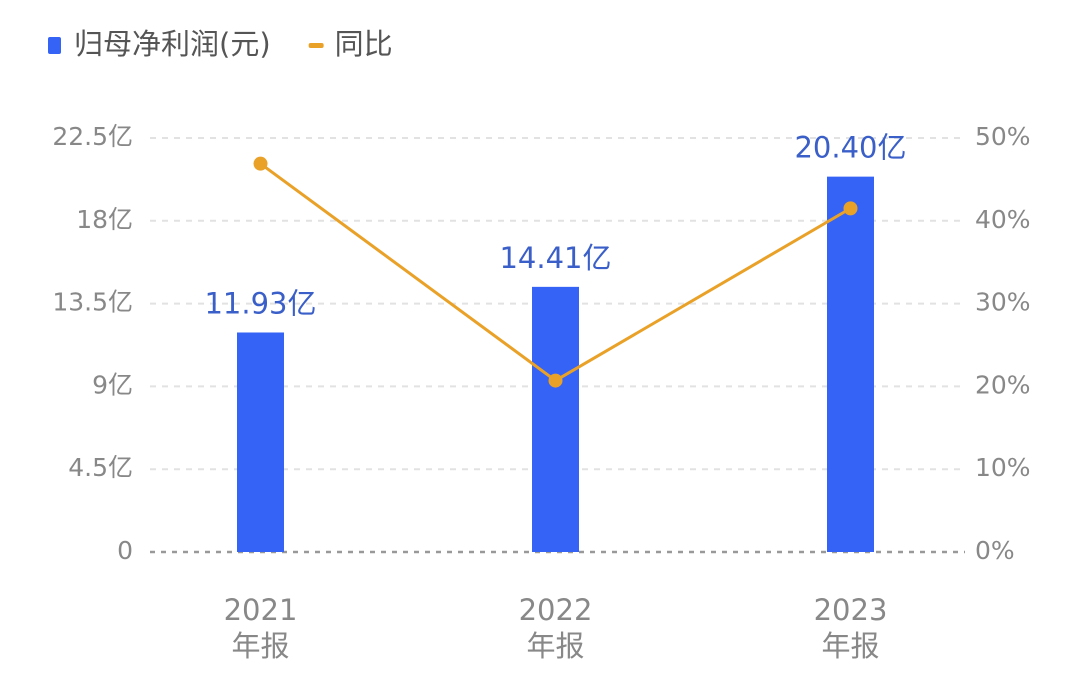 This screenshot has width=1080, height=683. I want to click on y2-tick-label: 30%, so click(1003, 302).